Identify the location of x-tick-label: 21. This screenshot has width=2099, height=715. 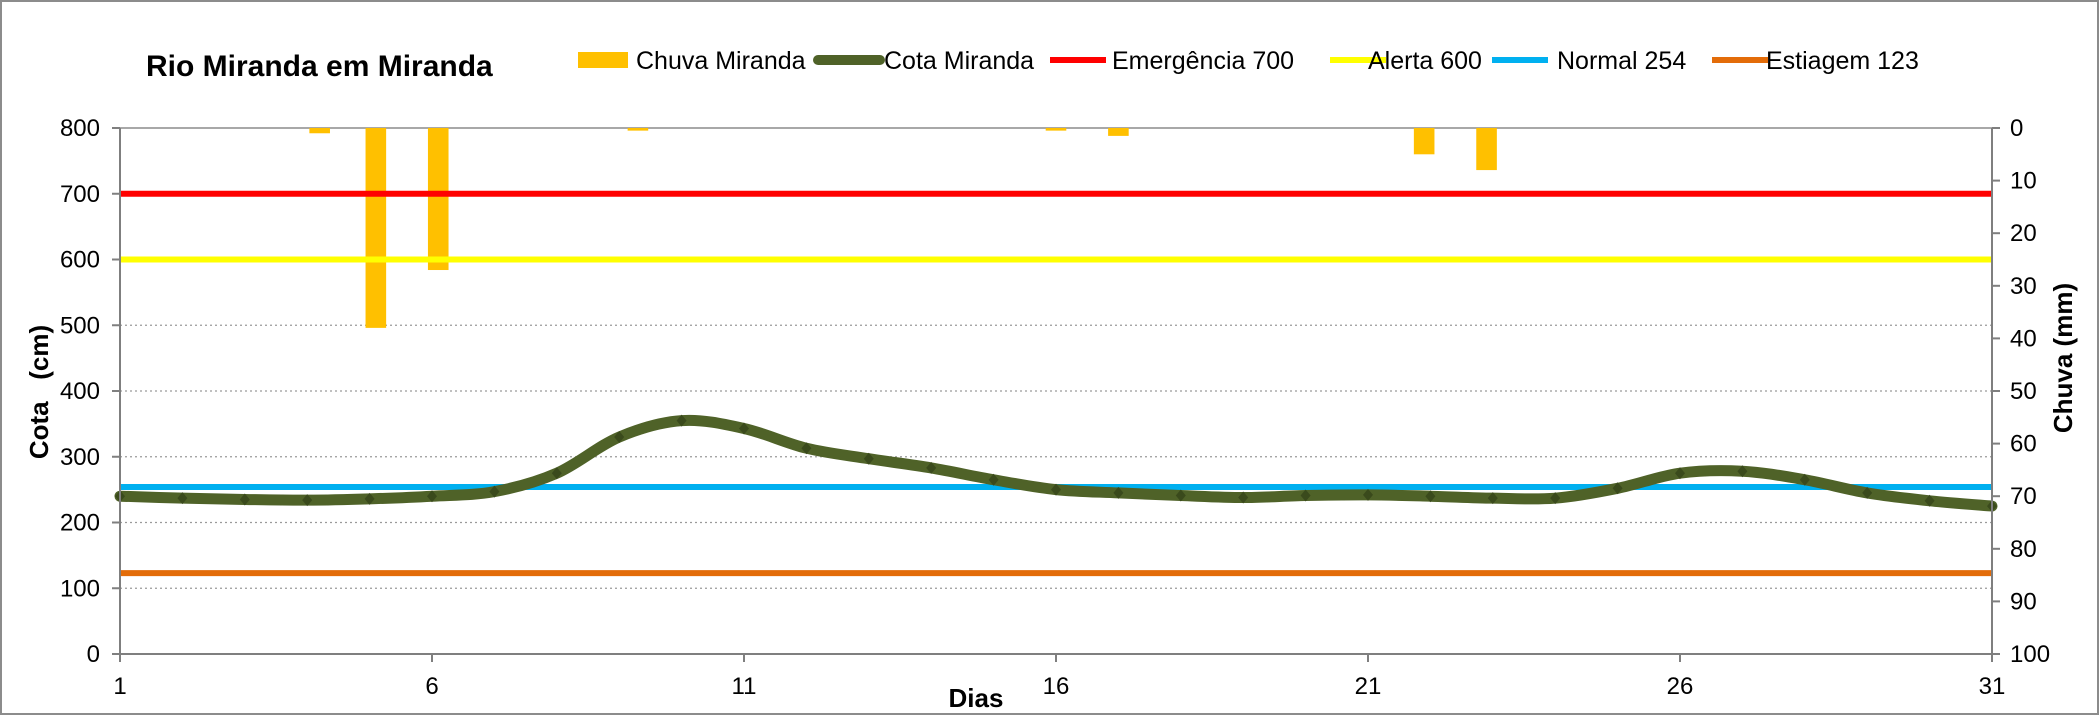
(1368, 686).